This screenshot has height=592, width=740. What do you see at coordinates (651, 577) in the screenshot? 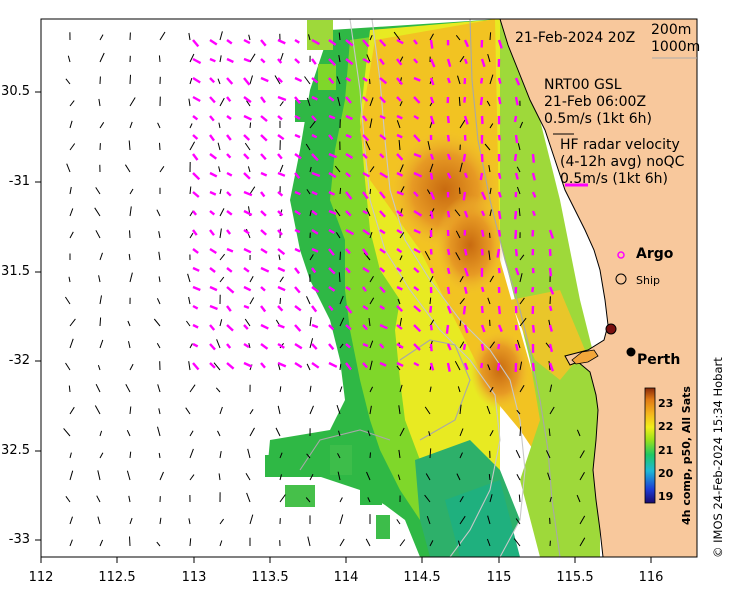
I see `x-tick-label: 116` at bounding box center [651, 577].